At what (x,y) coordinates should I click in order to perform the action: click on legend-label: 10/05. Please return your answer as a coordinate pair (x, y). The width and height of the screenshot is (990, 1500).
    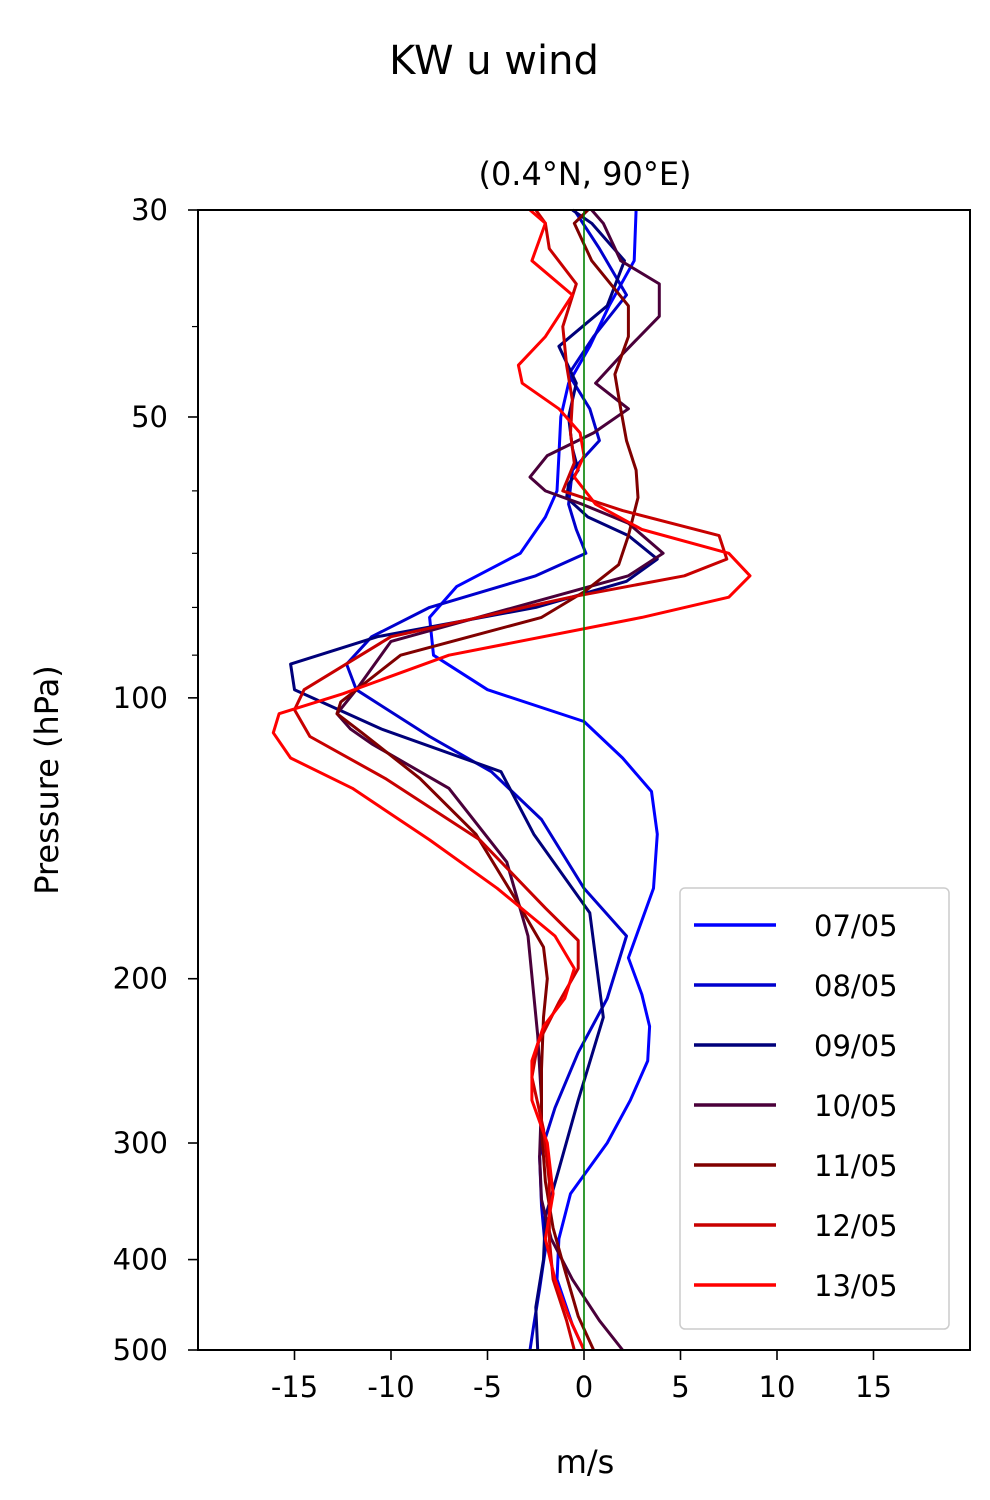
    Looking at the image, I should click on (856, 1106).